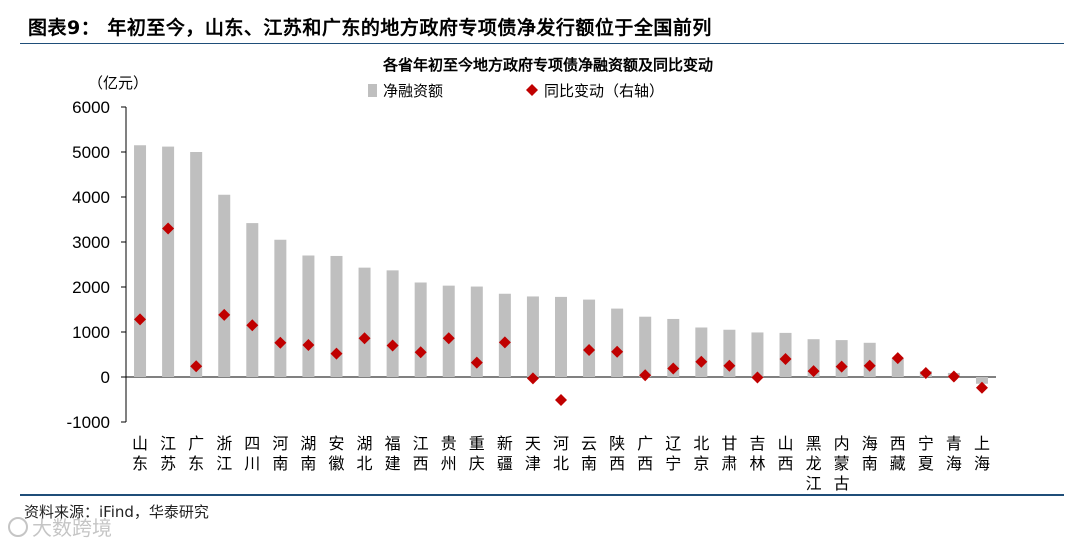  I want to click on top-divider, so click(542, 43).